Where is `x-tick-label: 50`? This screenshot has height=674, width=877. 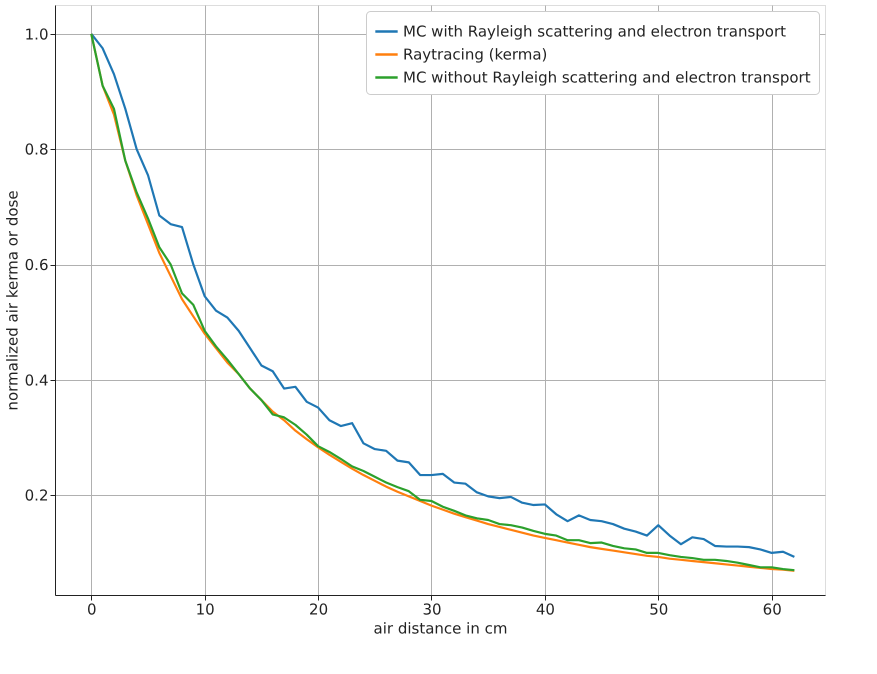
x-tick-label: 50 is located at coordinates (658, 609).